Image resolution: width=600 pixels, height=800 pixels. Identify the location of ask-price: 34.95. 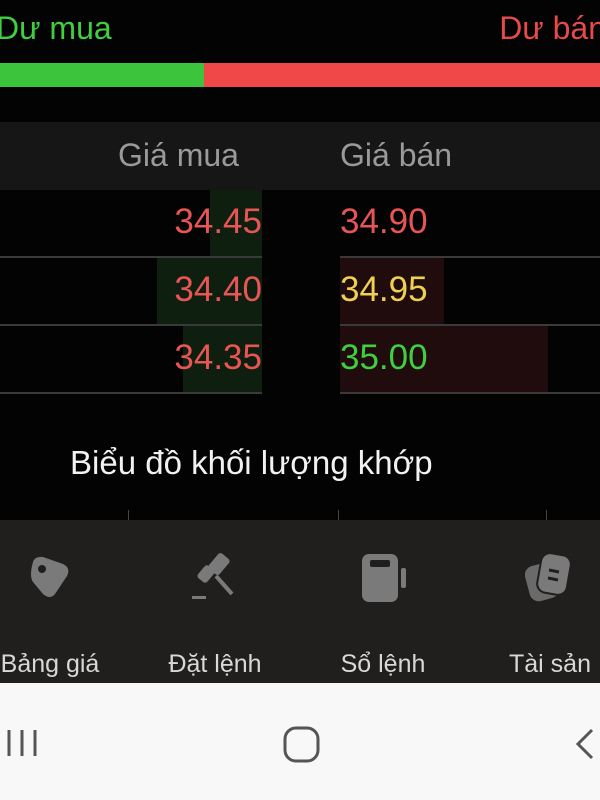
(384, 289).